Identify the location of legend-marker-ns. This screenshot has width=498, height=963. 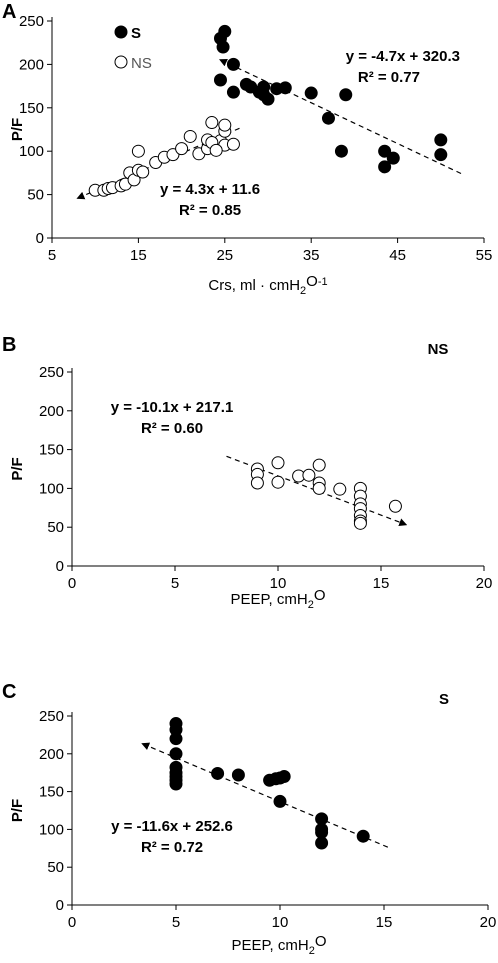
(121, 62).